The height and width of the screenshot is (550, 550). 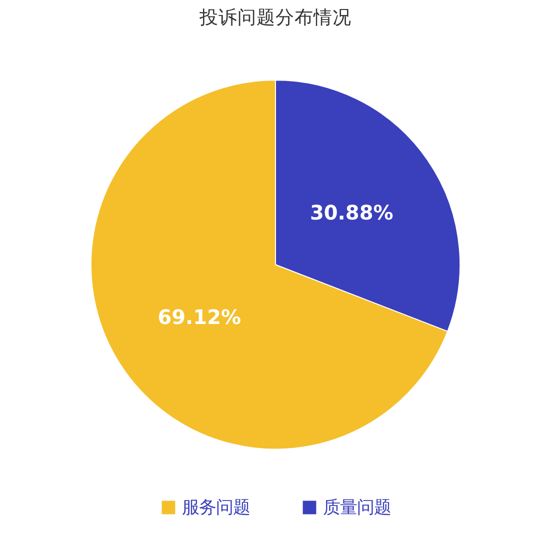 I want to click on legend-label: 服务问题, so click(x=216, y=508).